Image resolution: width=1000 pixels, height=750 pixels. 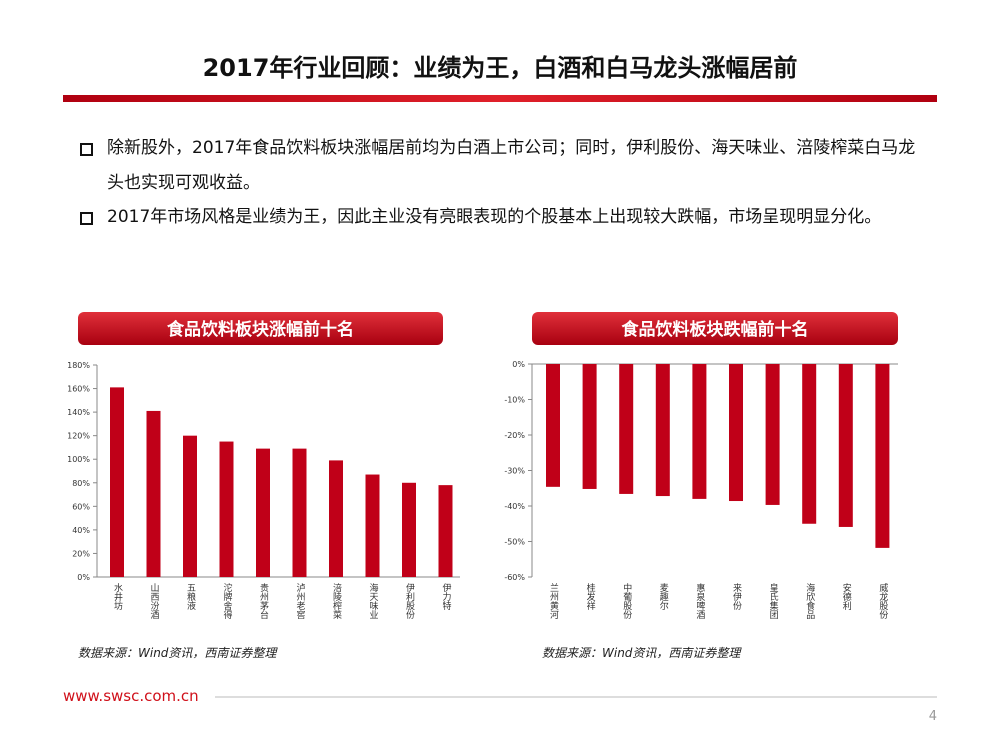 I want to click on x-tick-label: 贵州茅台, so click(x=263, y=601).